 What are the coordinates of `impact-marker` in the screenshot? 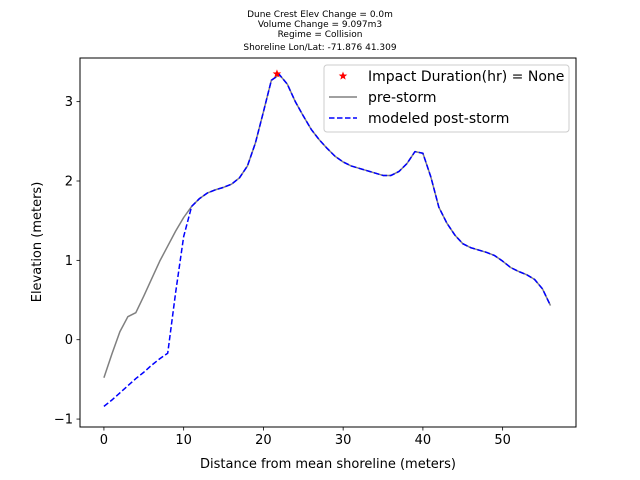 It's located at (277, 73).